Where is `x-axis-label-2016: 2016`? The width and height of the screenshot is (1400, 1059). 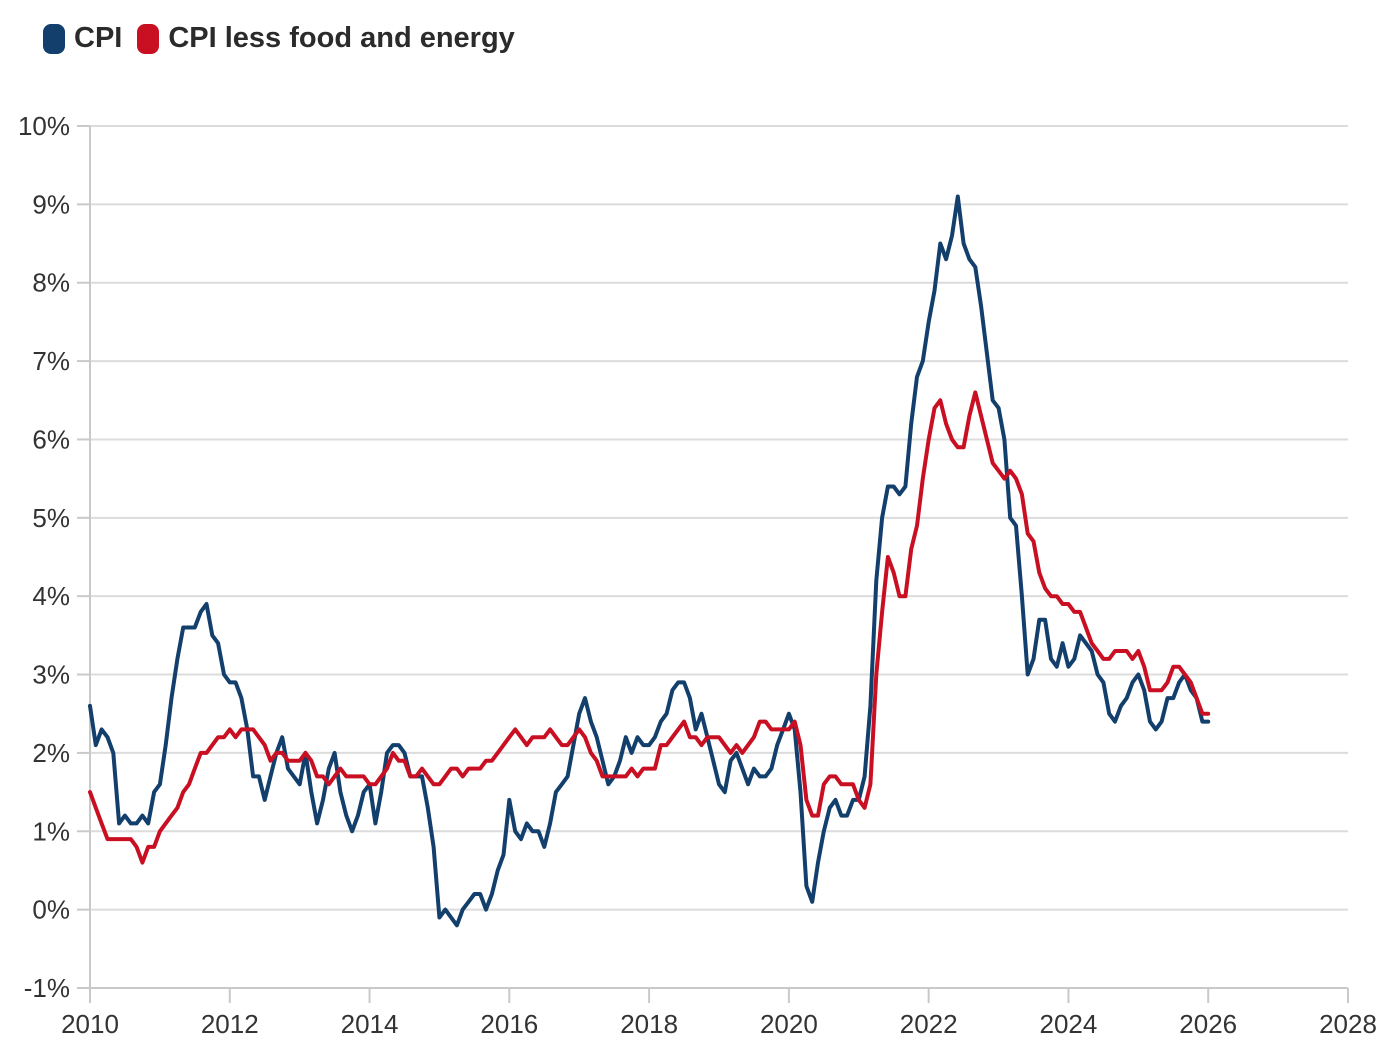
x-axis-label-2016: 2016 is located at coordinates (509, 1024).